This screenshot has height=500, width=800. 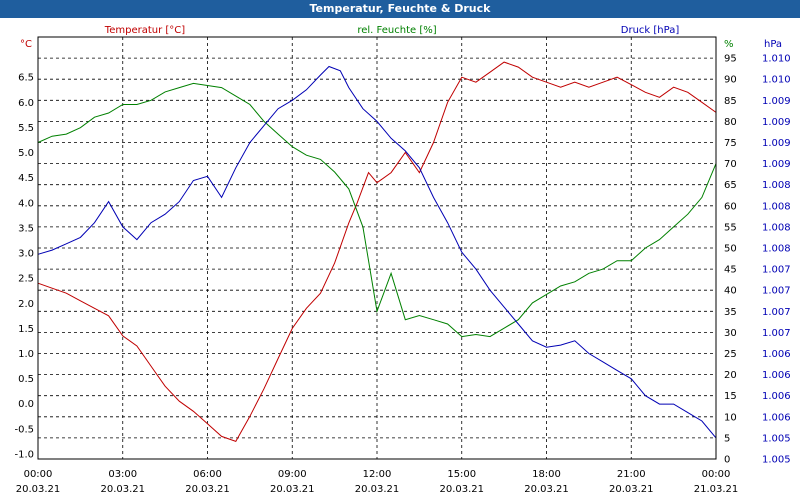 I want to click on hum-tick-label: 20, so click(x=730, y=375).